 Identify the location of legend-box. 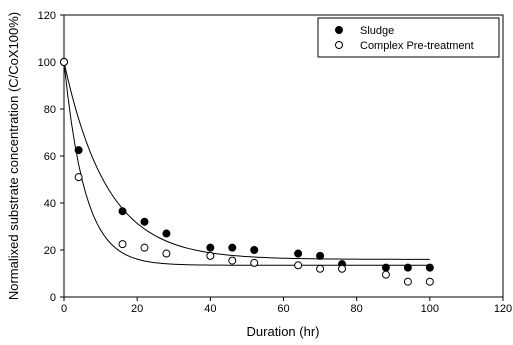
(408, 37).